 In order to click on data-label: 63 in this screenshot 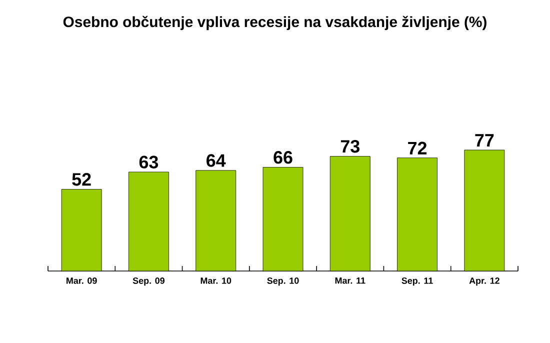, I will do `click(148, 162)`.